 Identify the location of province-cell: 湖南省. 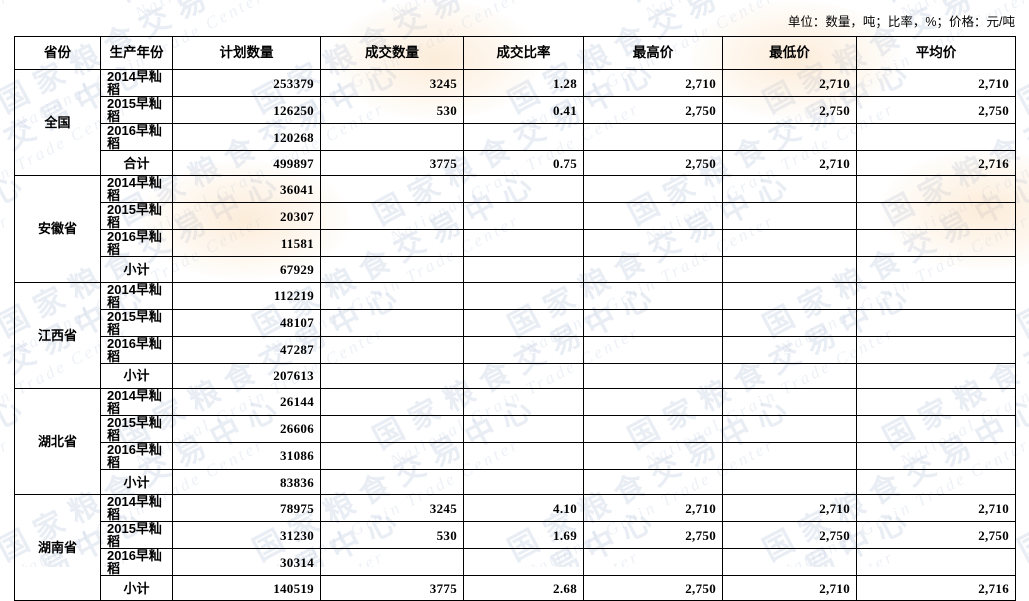
(57, 547).